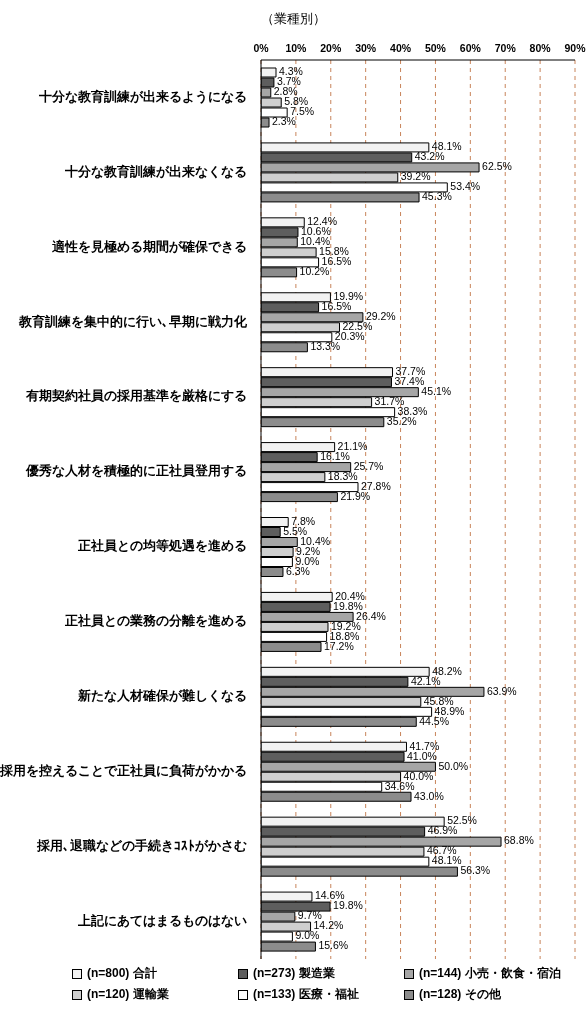 The width and height of the screenshot is (587, 1026). I want to click on x-tick-label: 70%, so click(505, 48).